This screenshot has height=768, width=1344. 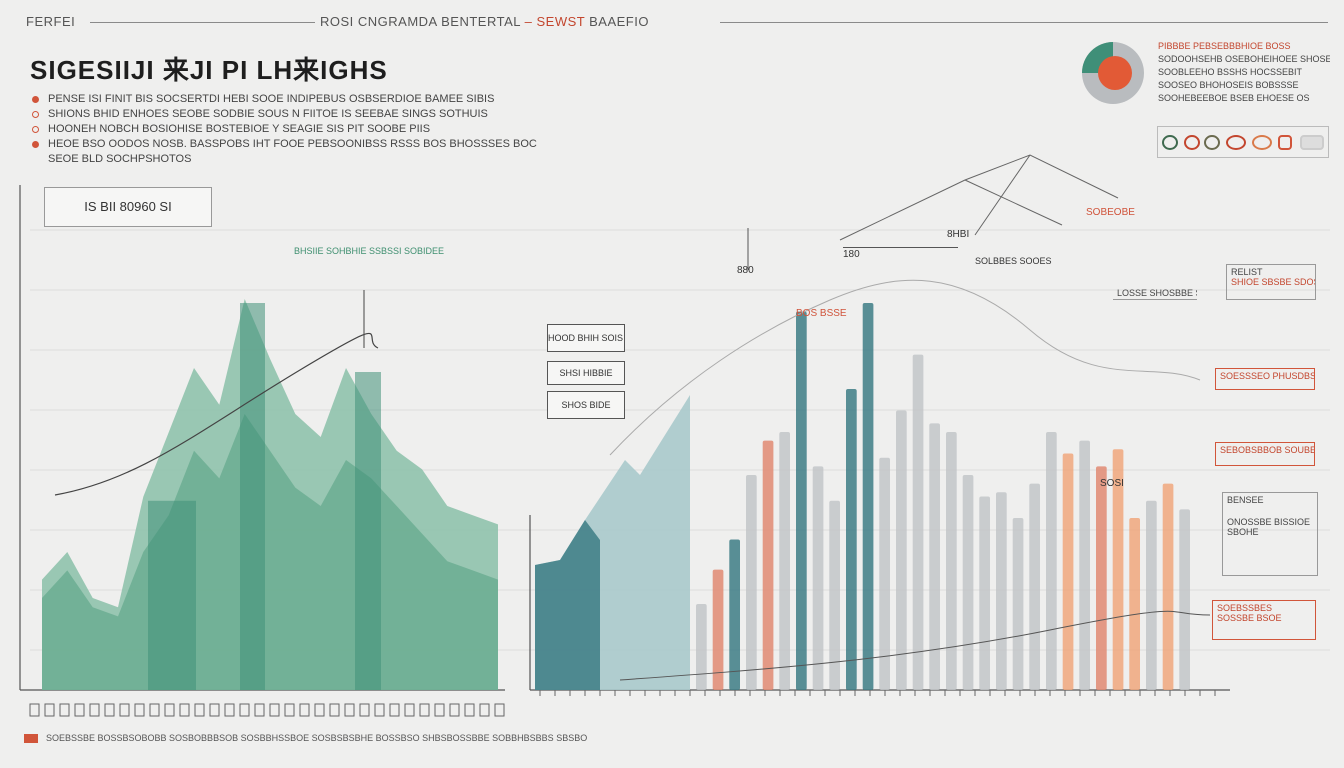 I want to click on swatch-orange-icon, so click(x=1262, y=142).